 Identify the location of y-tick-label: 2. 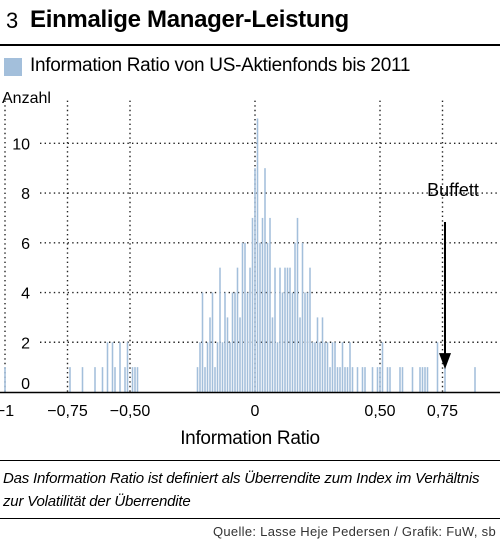
(25, 343).